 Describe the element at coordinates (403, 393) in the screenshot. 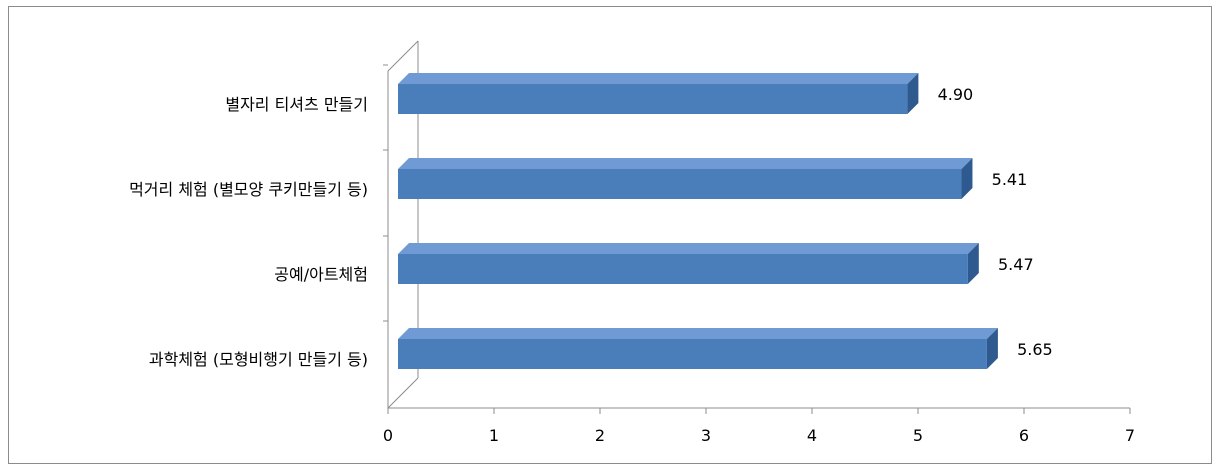

I see `floor-depth-edge` at that location.